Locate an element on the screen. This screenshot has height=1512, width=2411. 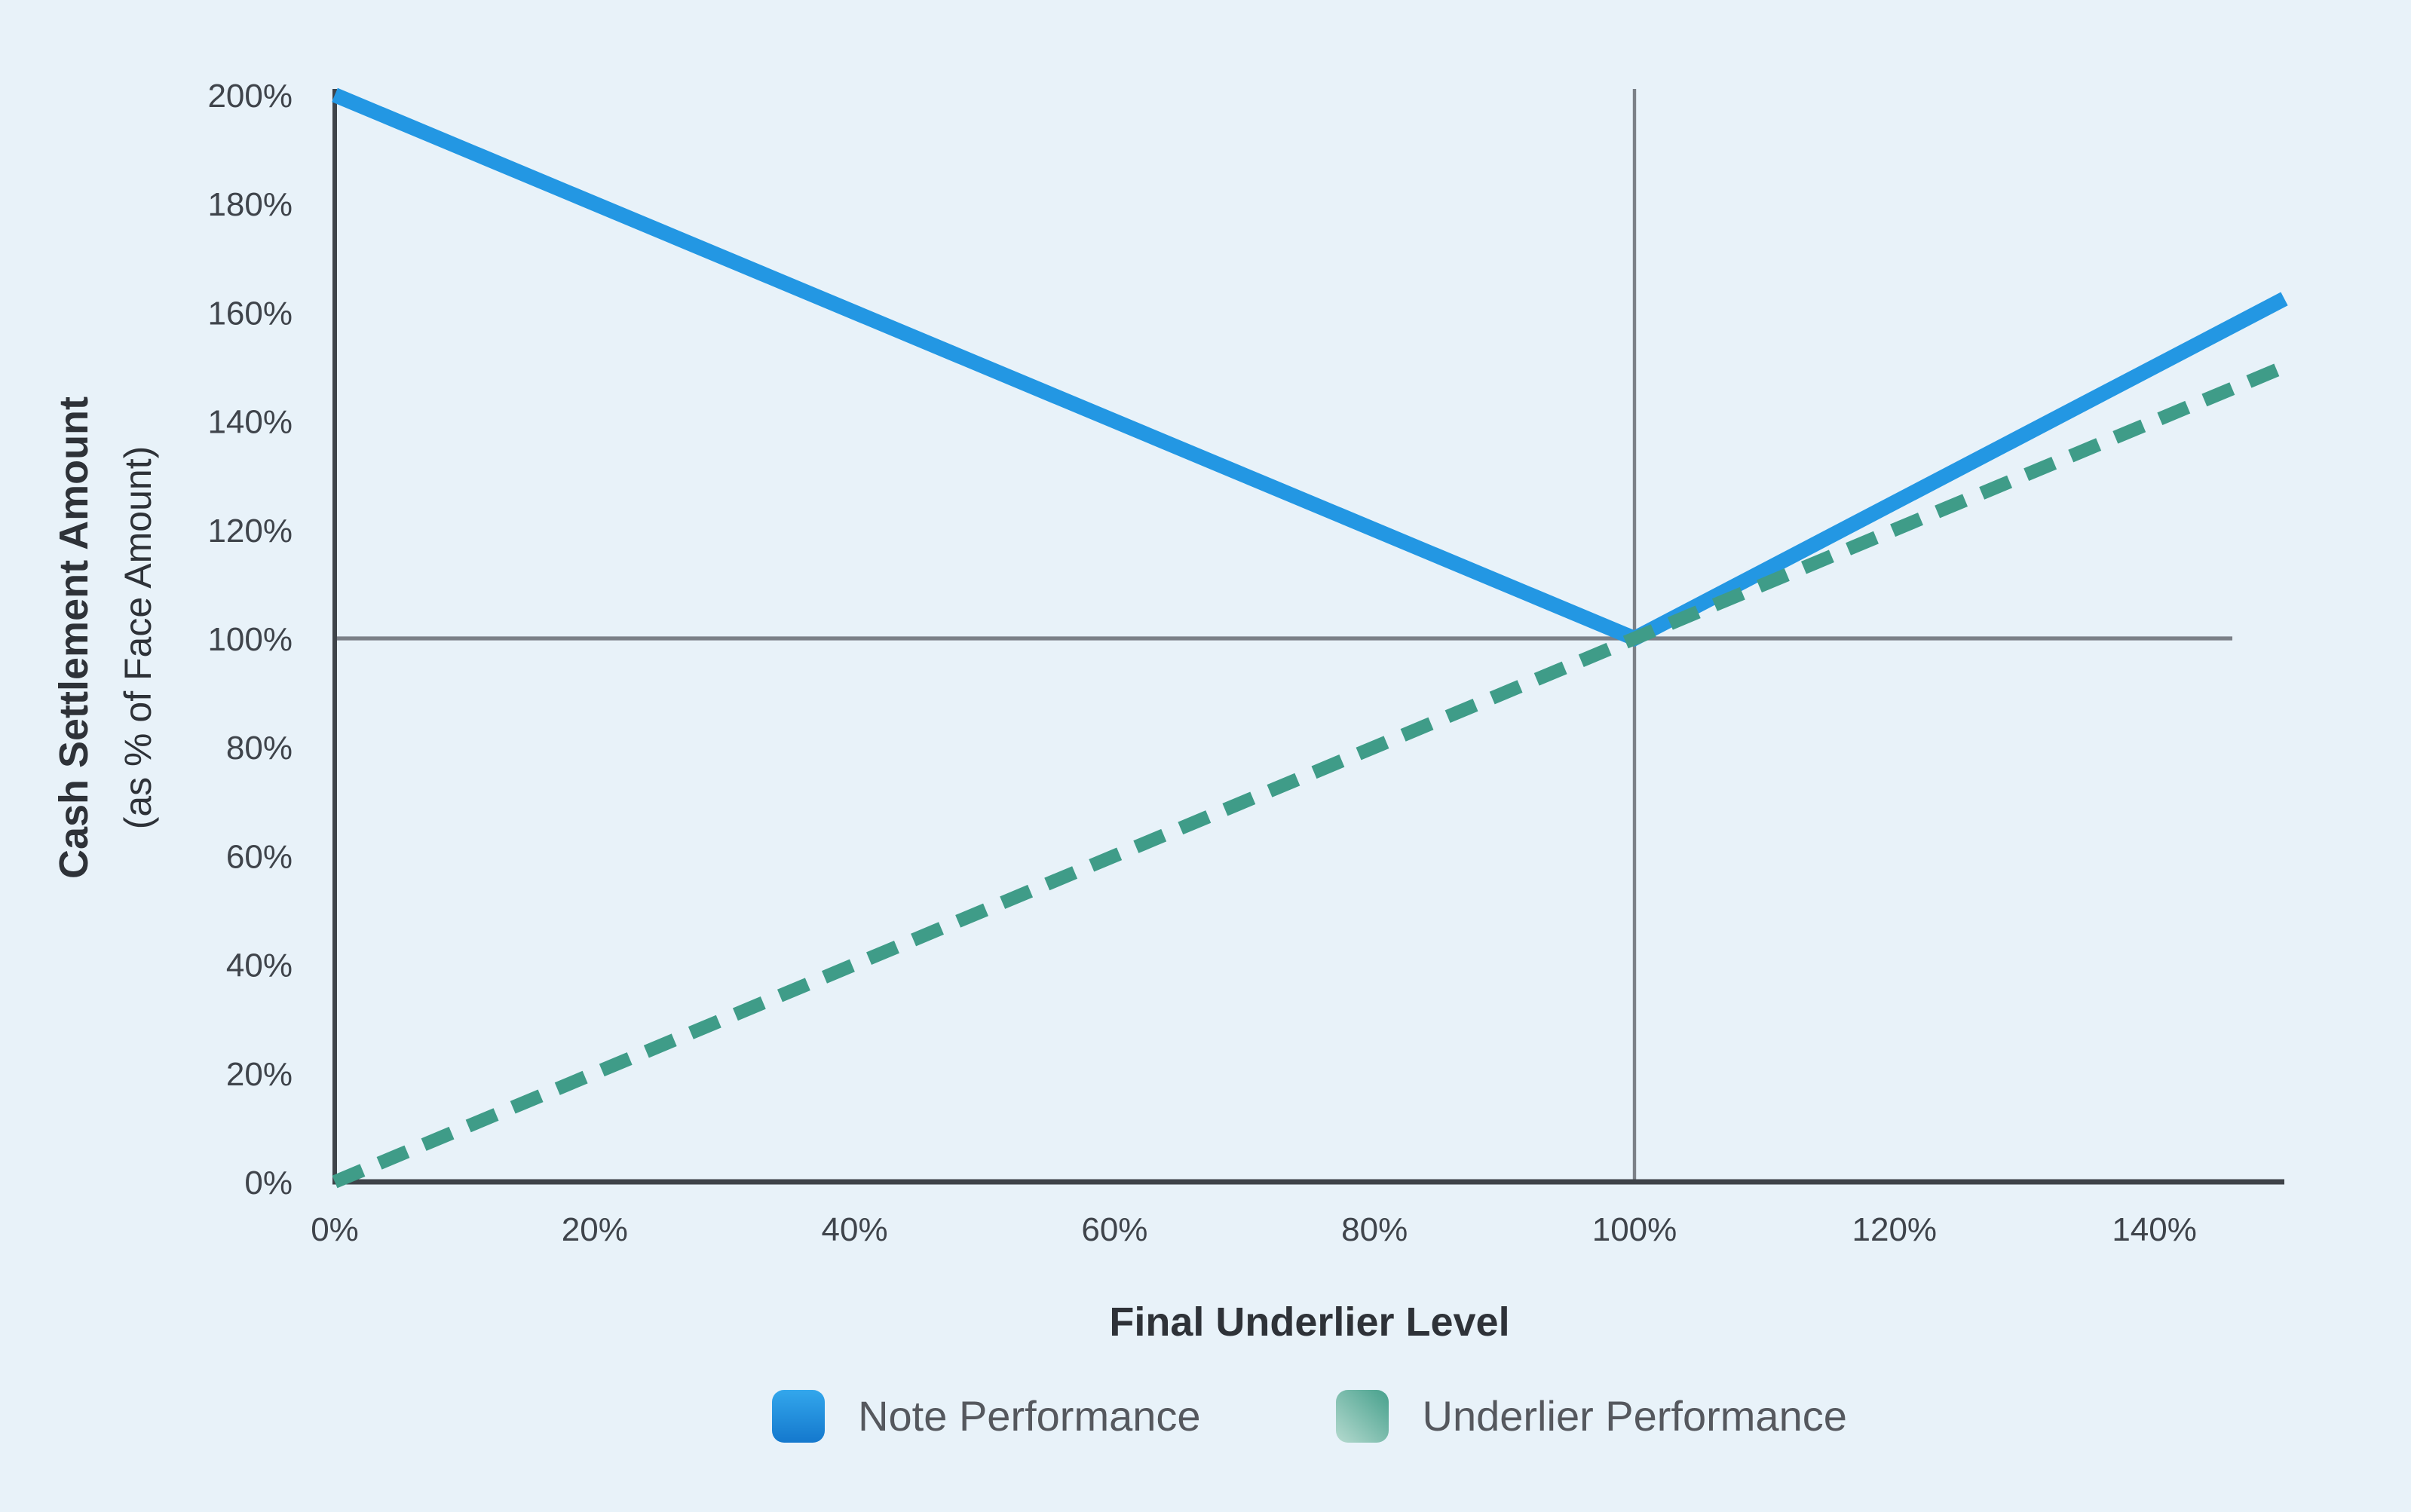
x-tick-label: 80% is located at coordinates (1374, 1229).